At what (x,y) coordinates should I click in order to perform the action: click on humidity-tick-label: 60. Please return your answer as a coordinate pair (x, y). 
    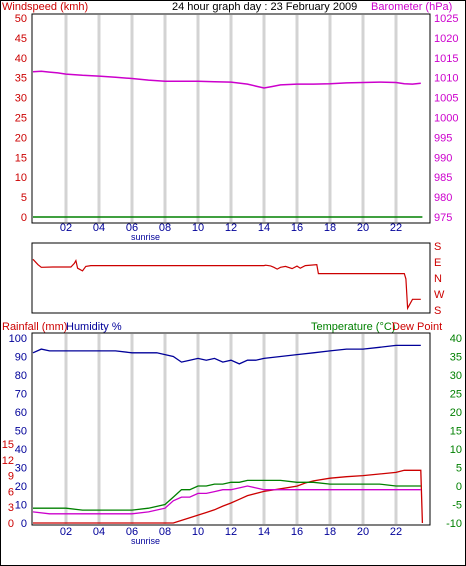
    Looking at the image, I should click on (21, 413).